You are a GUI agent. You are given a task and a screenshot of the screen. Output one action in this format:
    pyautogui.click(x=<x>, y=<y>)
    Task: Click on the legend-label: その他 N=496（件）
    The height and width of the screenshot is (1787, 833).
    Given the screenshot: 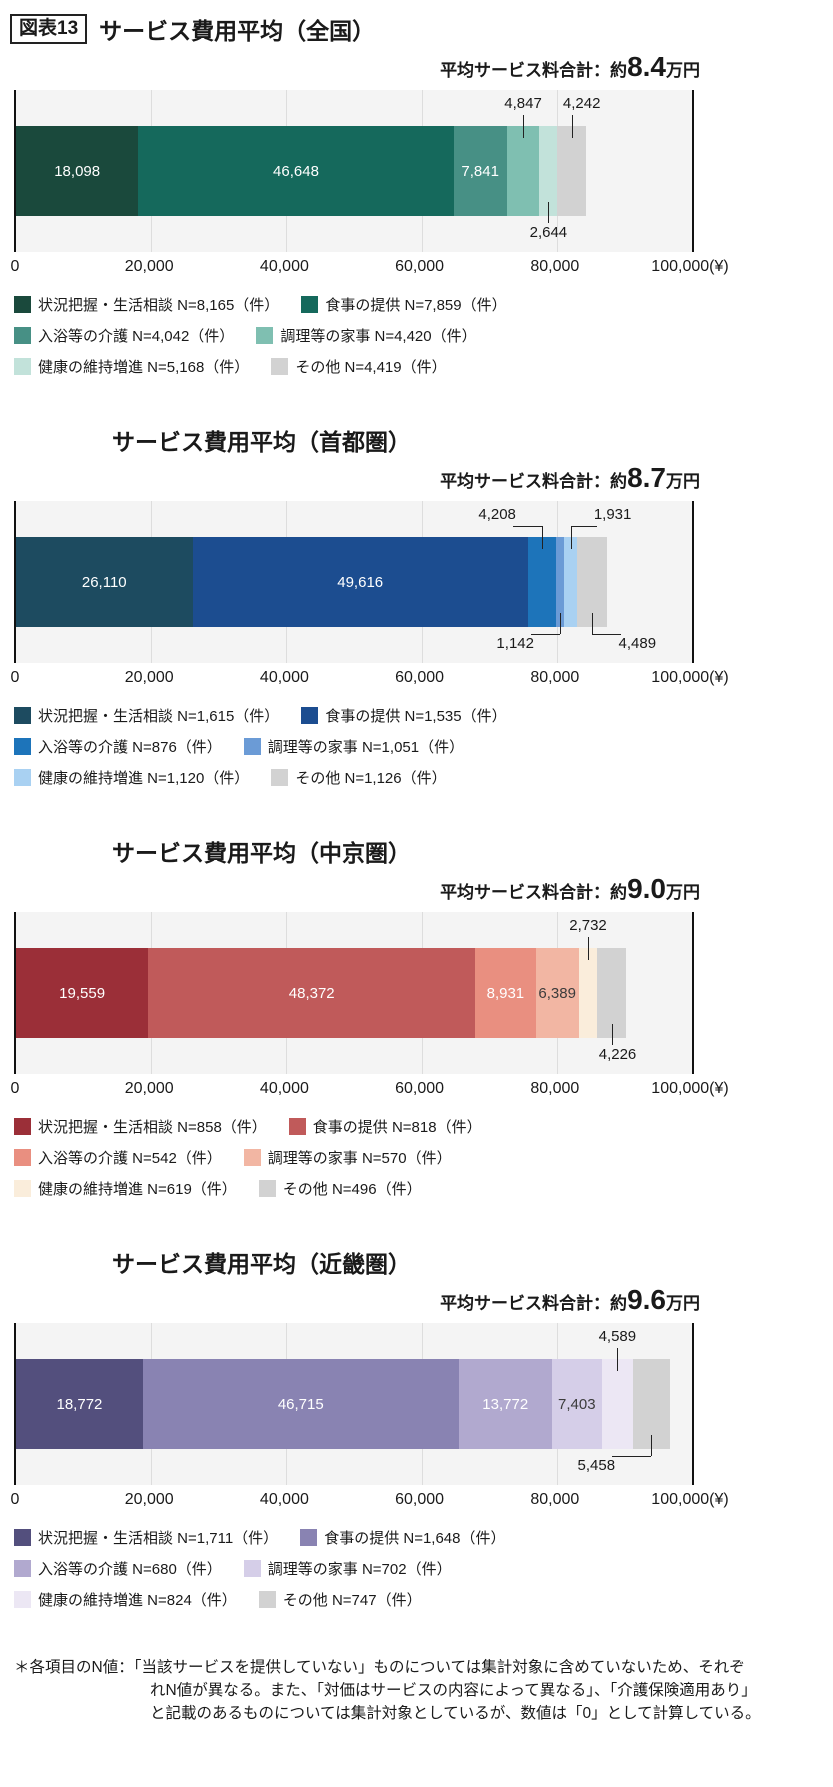 What is the action you would take?
    pyautogui.click(x=352, y=1189)
    